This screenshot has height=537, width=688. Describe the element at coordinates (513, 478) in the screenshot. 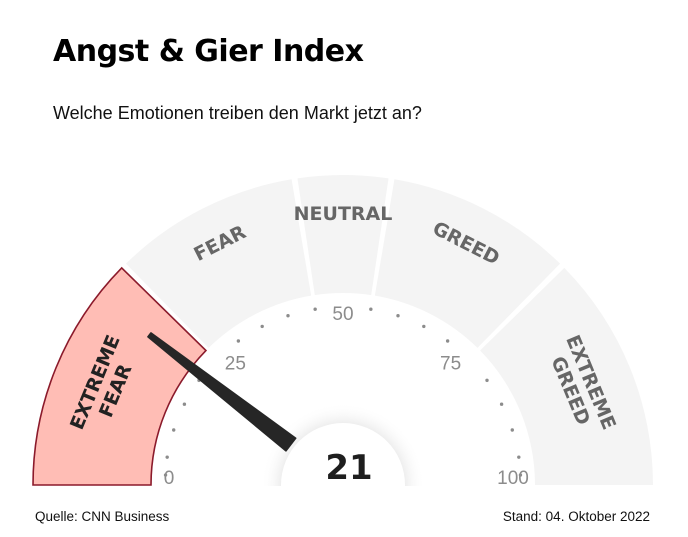

I see `tick-label-100: 100` at that location.